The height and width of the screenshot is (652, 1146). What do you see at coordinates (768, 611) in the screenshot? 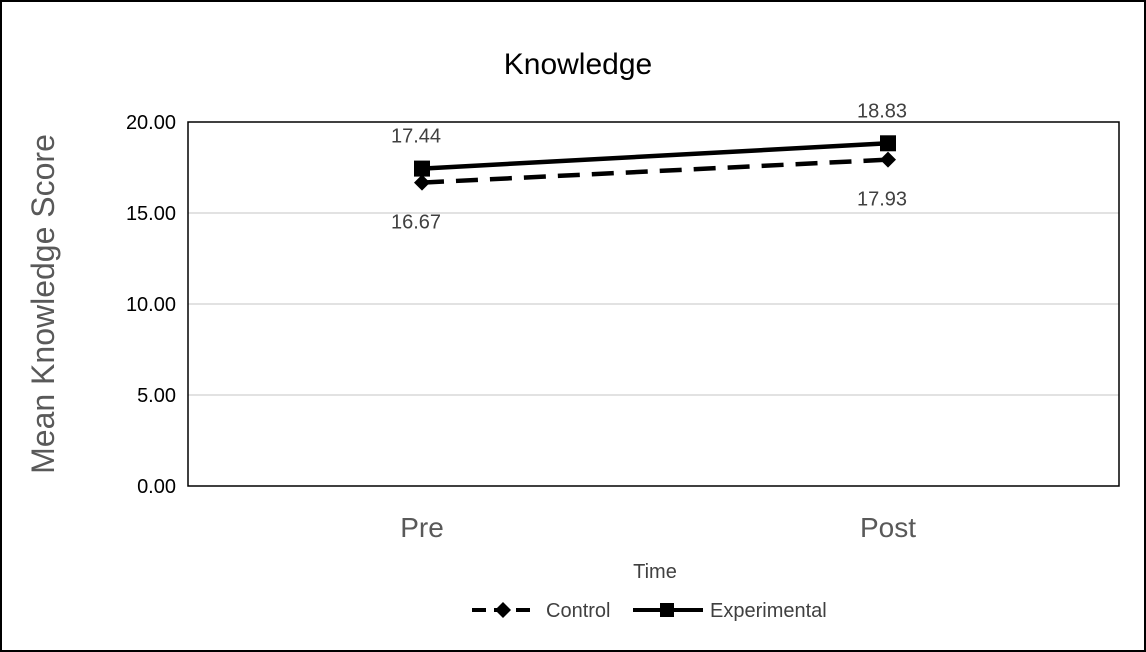
I see `legend-experimental-label: Experimental` at bounding box center [768, 611].